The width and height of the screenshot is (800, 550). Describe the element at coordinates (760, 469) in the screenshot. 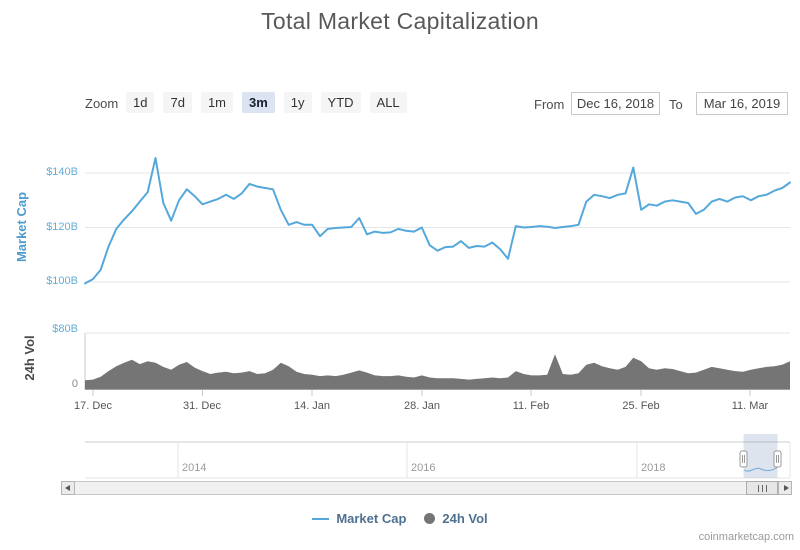

I see `navigator-series-preview` at that location.